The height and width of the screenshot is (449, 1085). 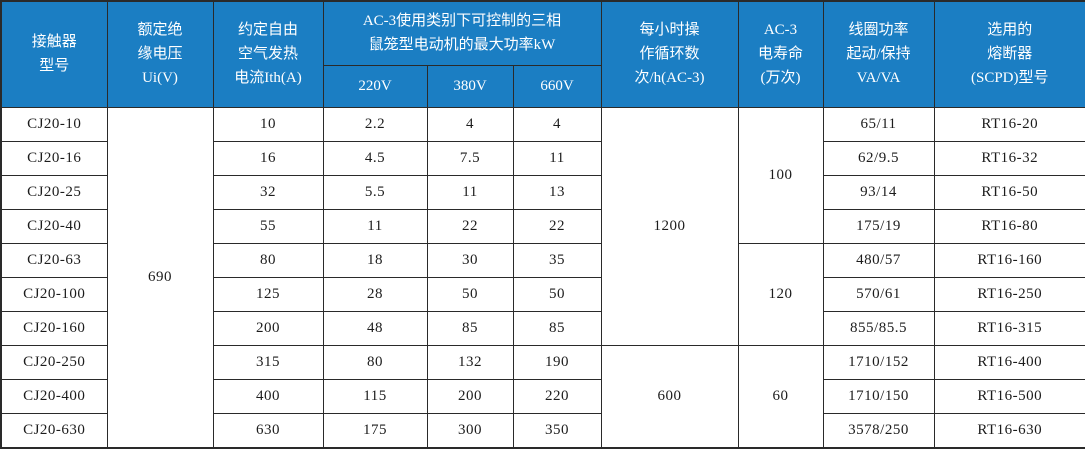 What do you see at coordinates (268, 226) in the screenshot?
I see `cell-thermal-current: 55` at bounding box center [268, 226].